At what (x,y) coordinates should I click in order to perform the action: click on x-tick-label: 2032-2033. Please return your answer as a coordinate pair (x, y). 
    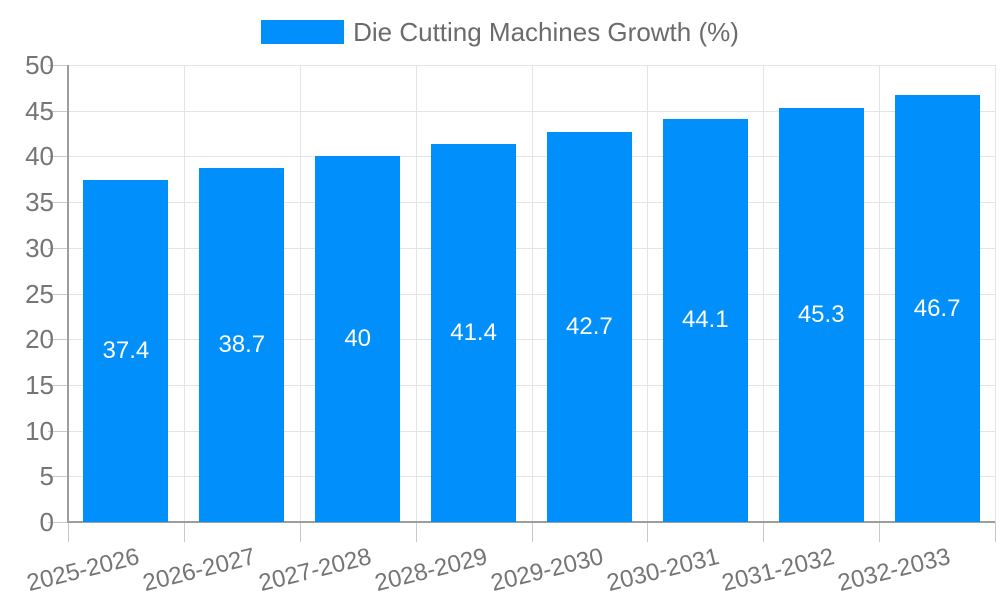
    Looking at the image, I should click on (894, 570).